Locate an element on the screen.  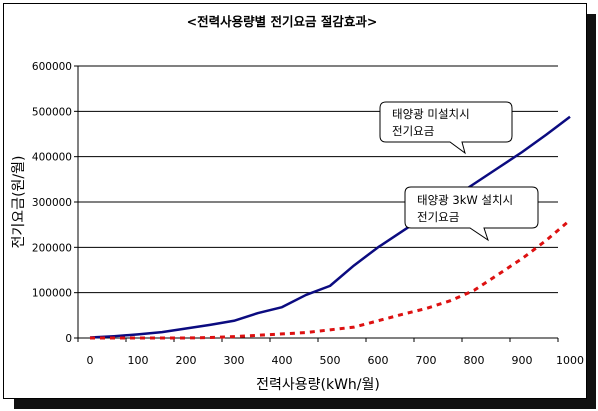
y-tick-label: 100000 is located at coordinates (52, 294).